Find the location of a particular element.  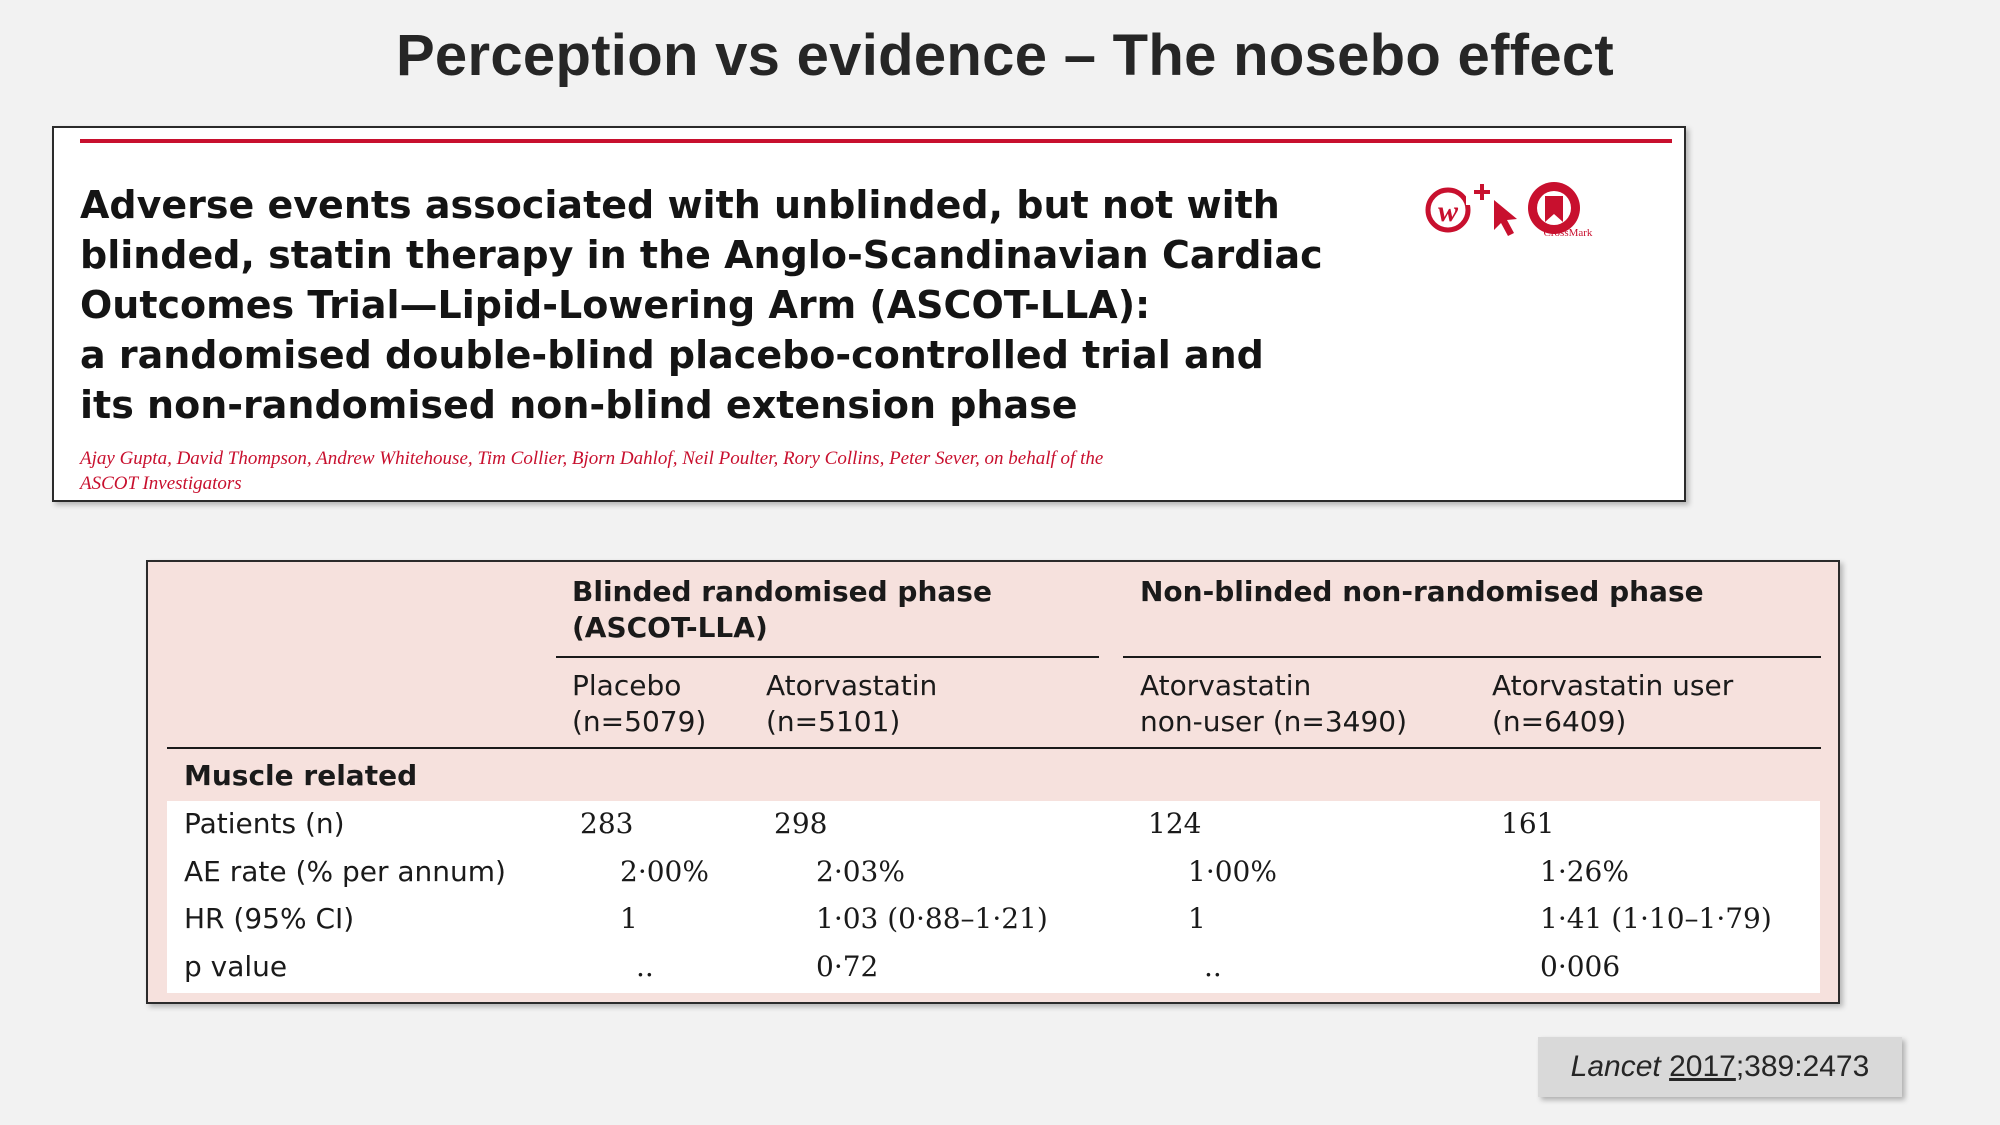

section-label: Muscle related is located at coordinates (301, 775).